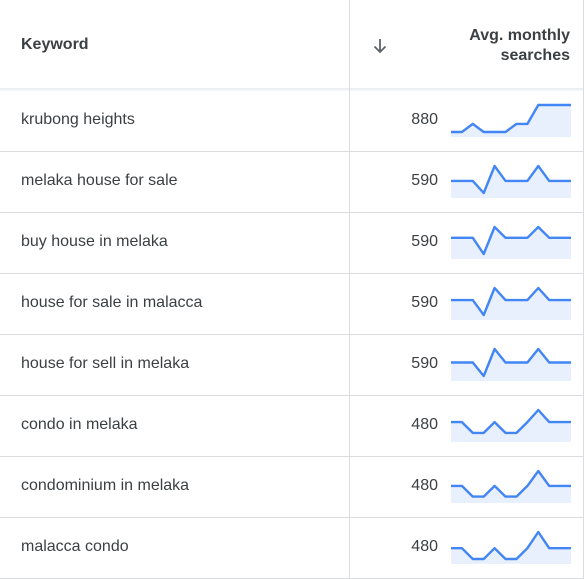 This screenshot has height=579, width=584. Describe the element at coordinates (380, 46) in the screenshot. I see `arrow-down-icon` at that location.